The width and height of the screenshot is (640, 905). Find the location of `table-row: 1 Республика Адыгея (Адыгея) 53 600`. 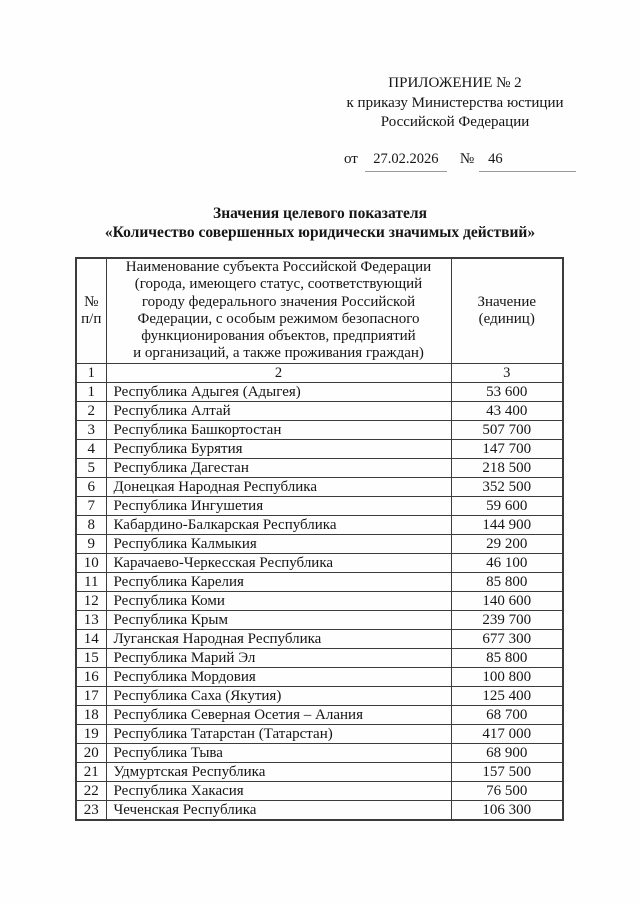

table-row: 1 Республика Адыгея (Адыгея) 53 600 is located at coordinates (319, 391).